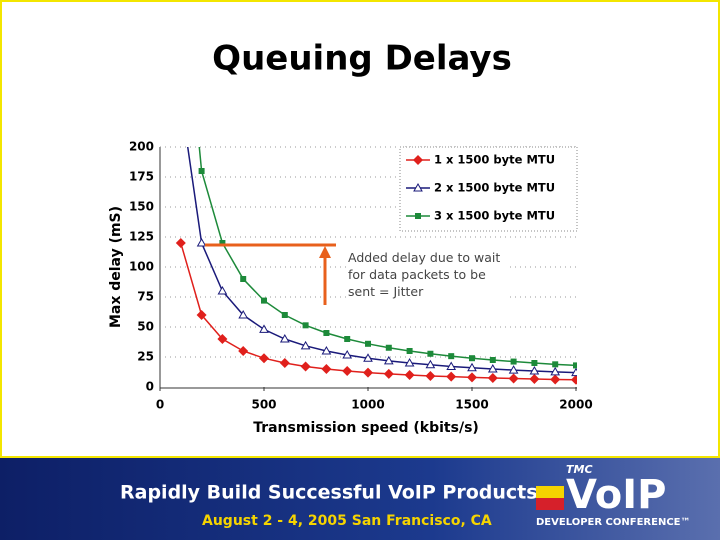 This screenshot has height=540, width=720. What do you see at coordinates (263, 405) in the screenshot?
I see `x-tick-label: 500` at bounding box center [263, 405].